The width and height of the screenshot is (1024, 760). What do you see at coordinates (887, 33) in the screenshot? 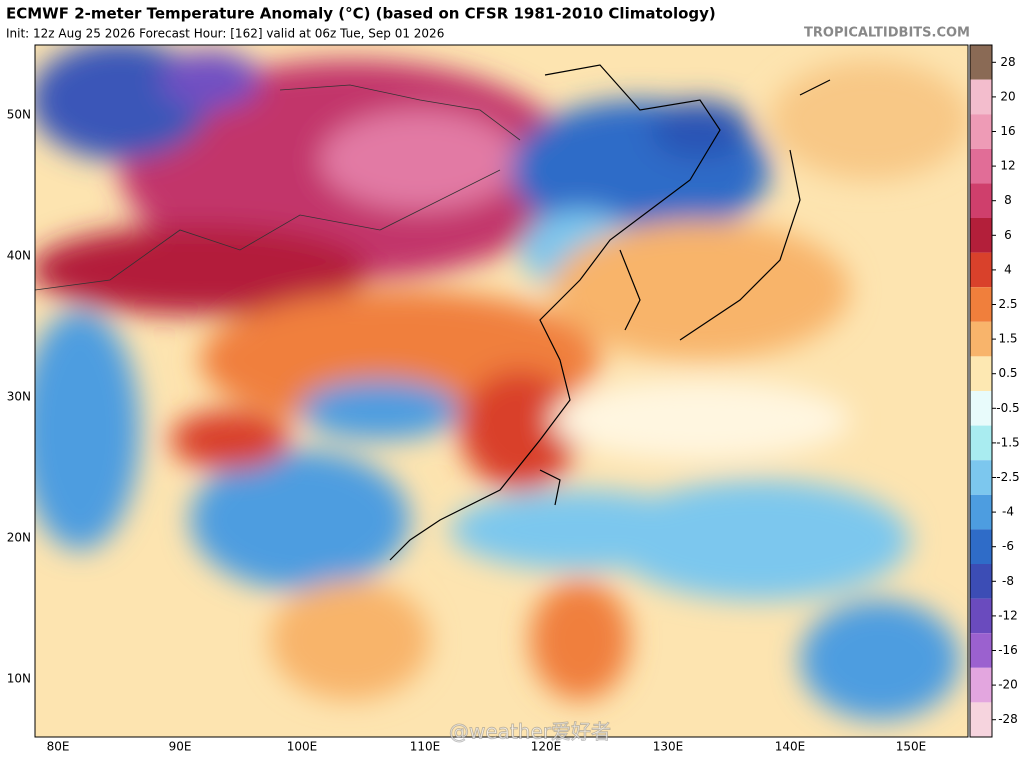
I see `site: TROPICALTIDBITS.COM` at bounding box center [887, 33].